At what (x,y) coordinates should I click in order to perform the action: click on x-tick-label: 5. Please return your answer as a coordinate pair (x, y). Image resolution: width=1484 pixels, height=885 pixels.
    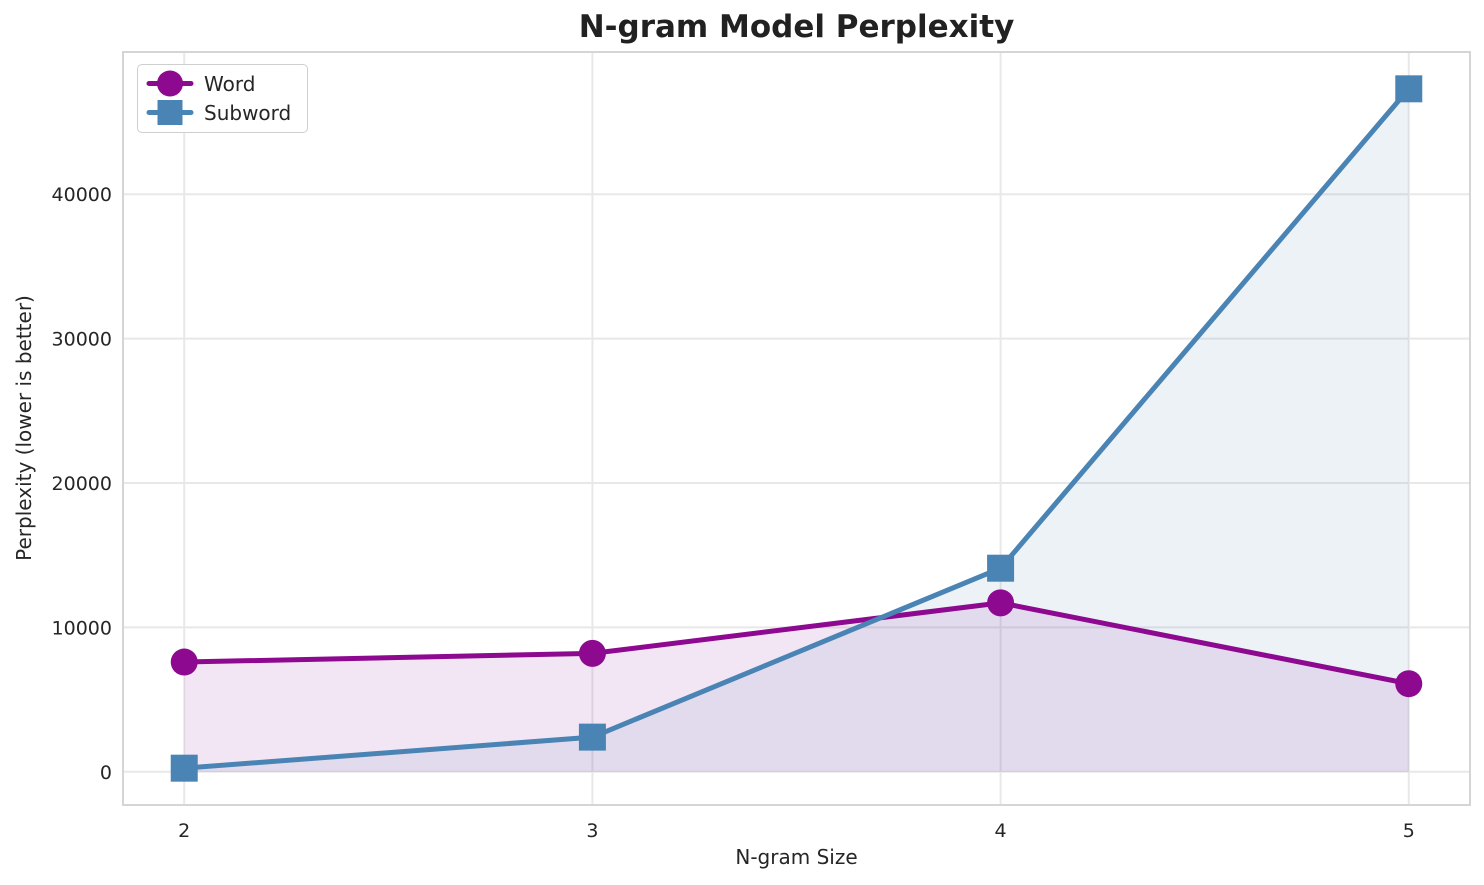
    Looking at the image, I should click on (1409, 831).